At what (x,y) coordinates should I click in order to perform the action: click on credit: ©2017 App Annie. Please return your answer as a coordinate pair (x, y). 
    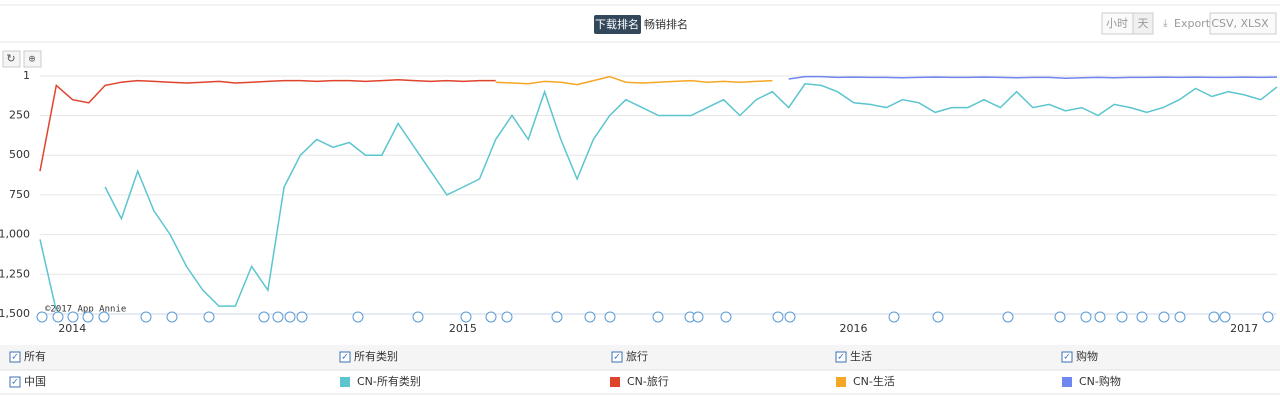
    Looking at the image, I should click on (85, 310).